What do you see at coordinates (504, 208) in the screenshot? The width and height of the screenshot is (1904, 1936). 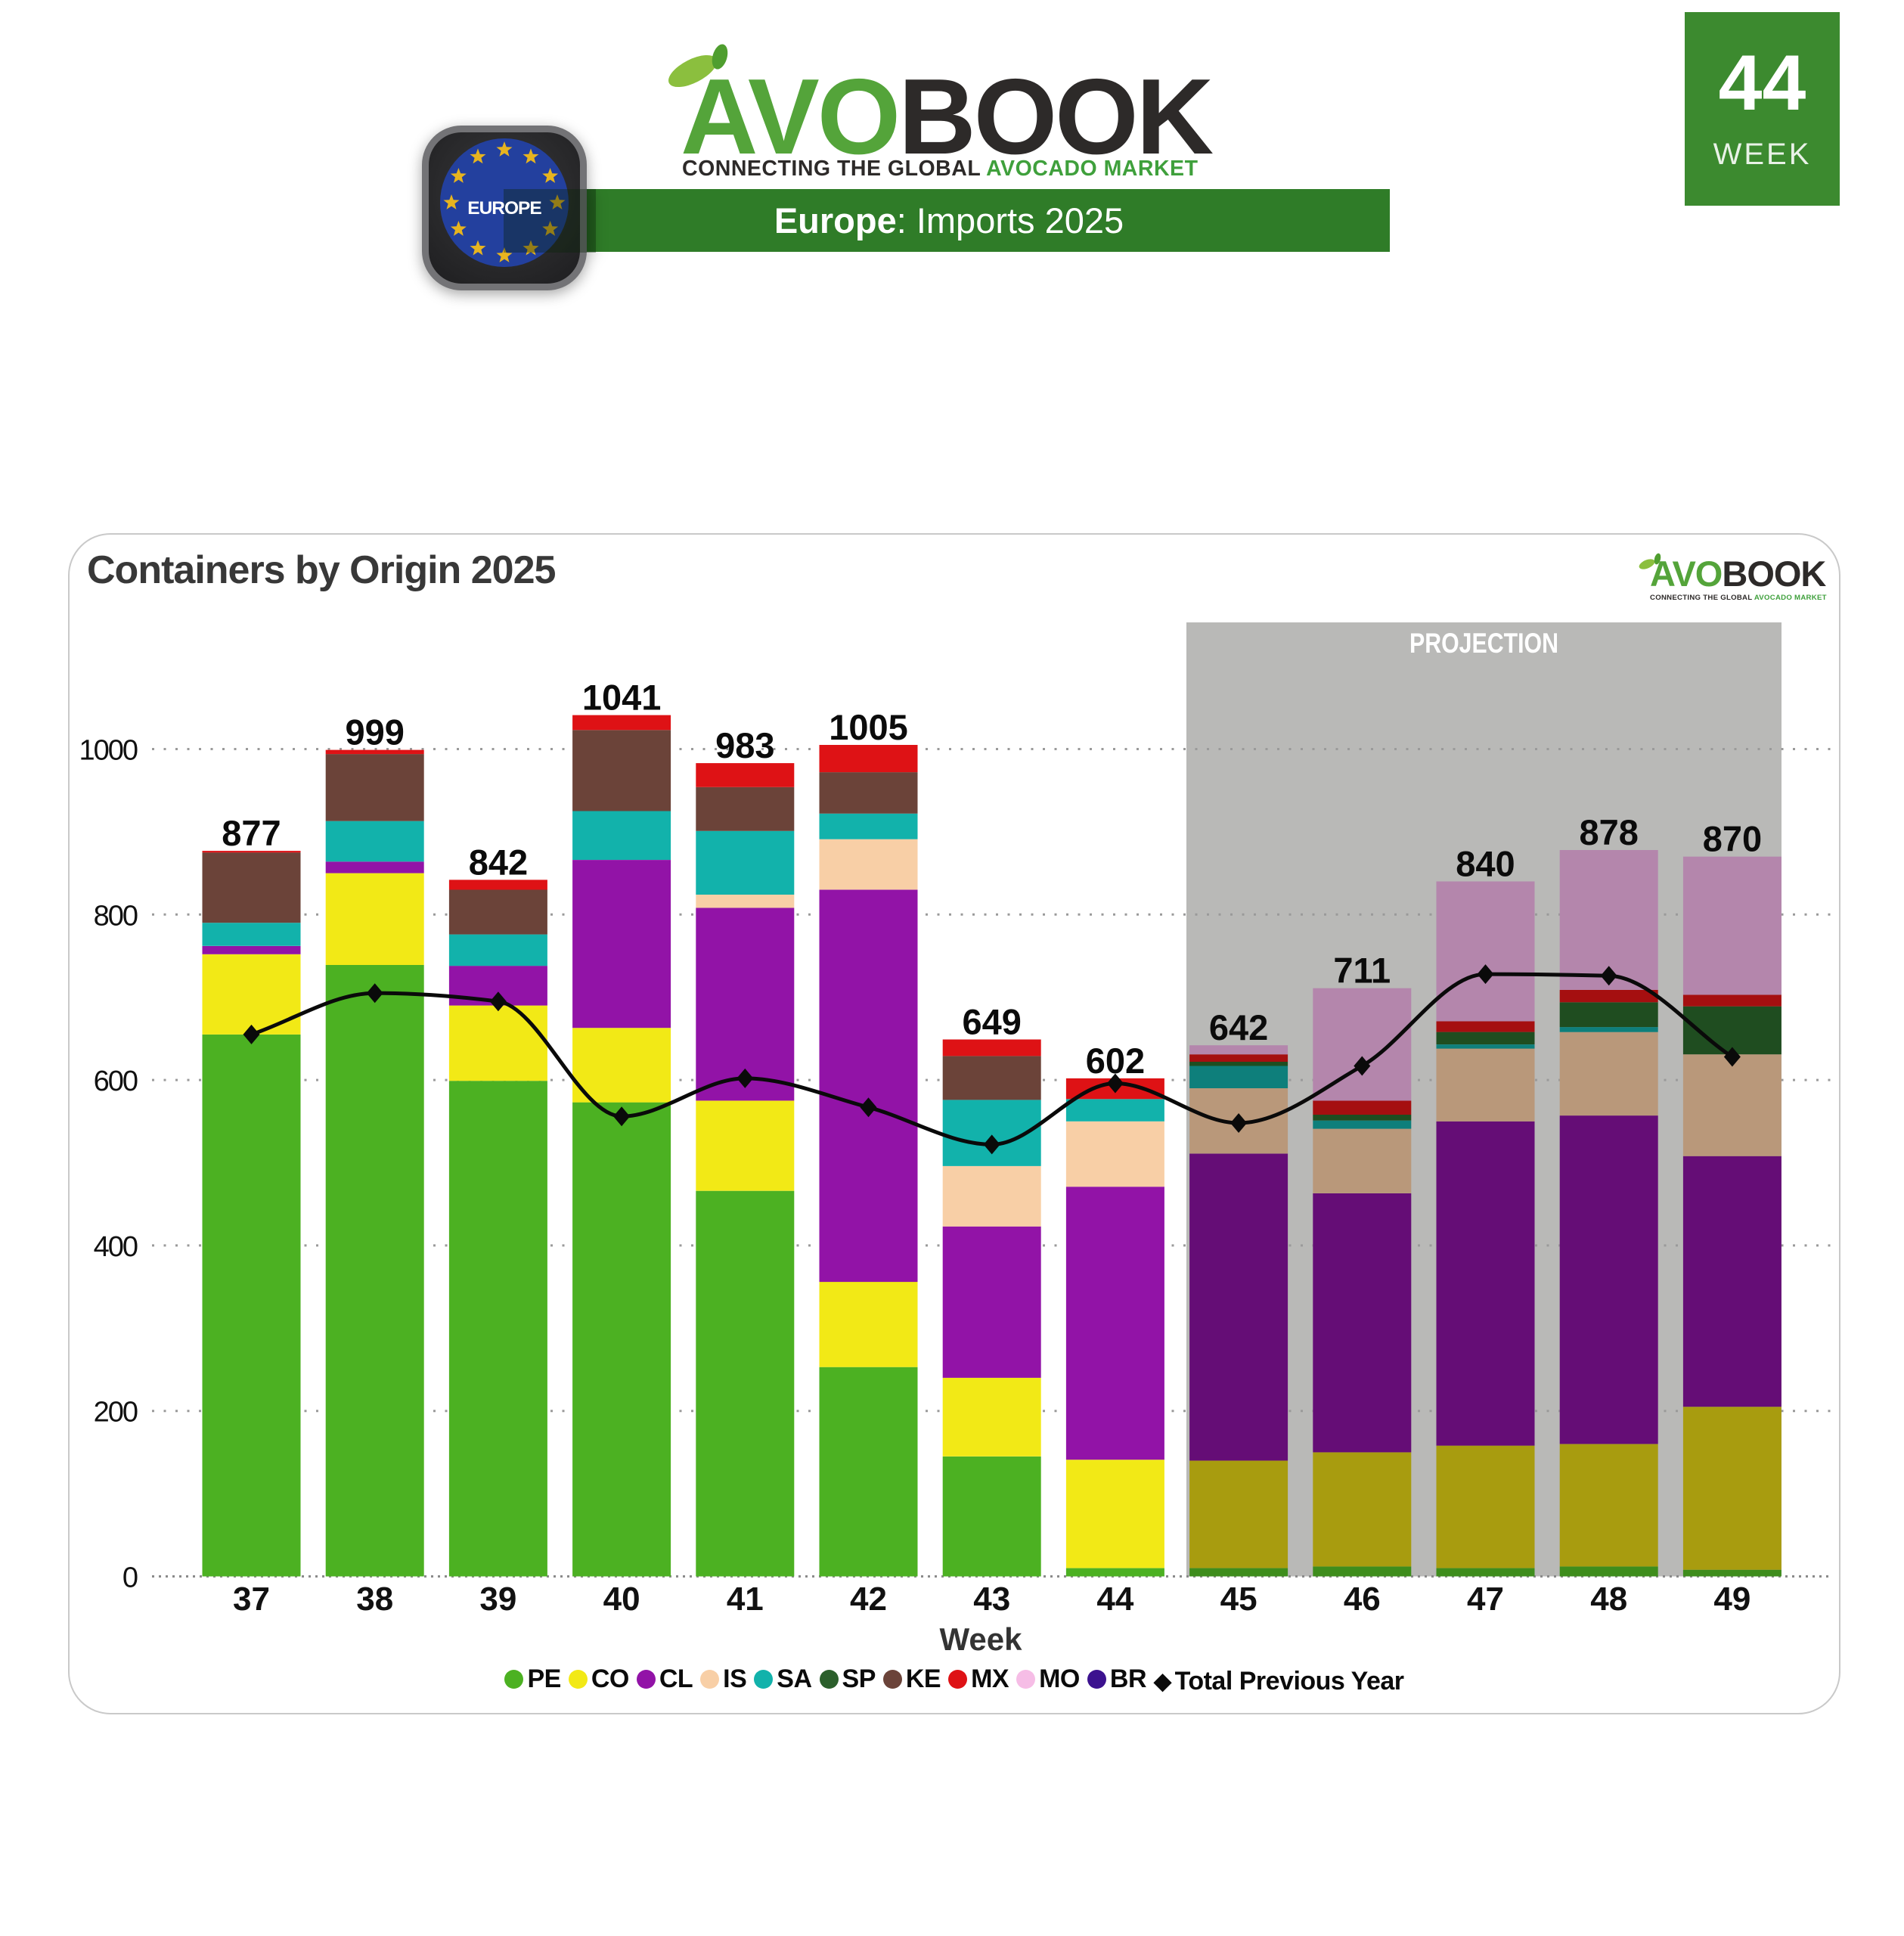 I see `svg-text: EUROPE` at bounding box center [504, 208].